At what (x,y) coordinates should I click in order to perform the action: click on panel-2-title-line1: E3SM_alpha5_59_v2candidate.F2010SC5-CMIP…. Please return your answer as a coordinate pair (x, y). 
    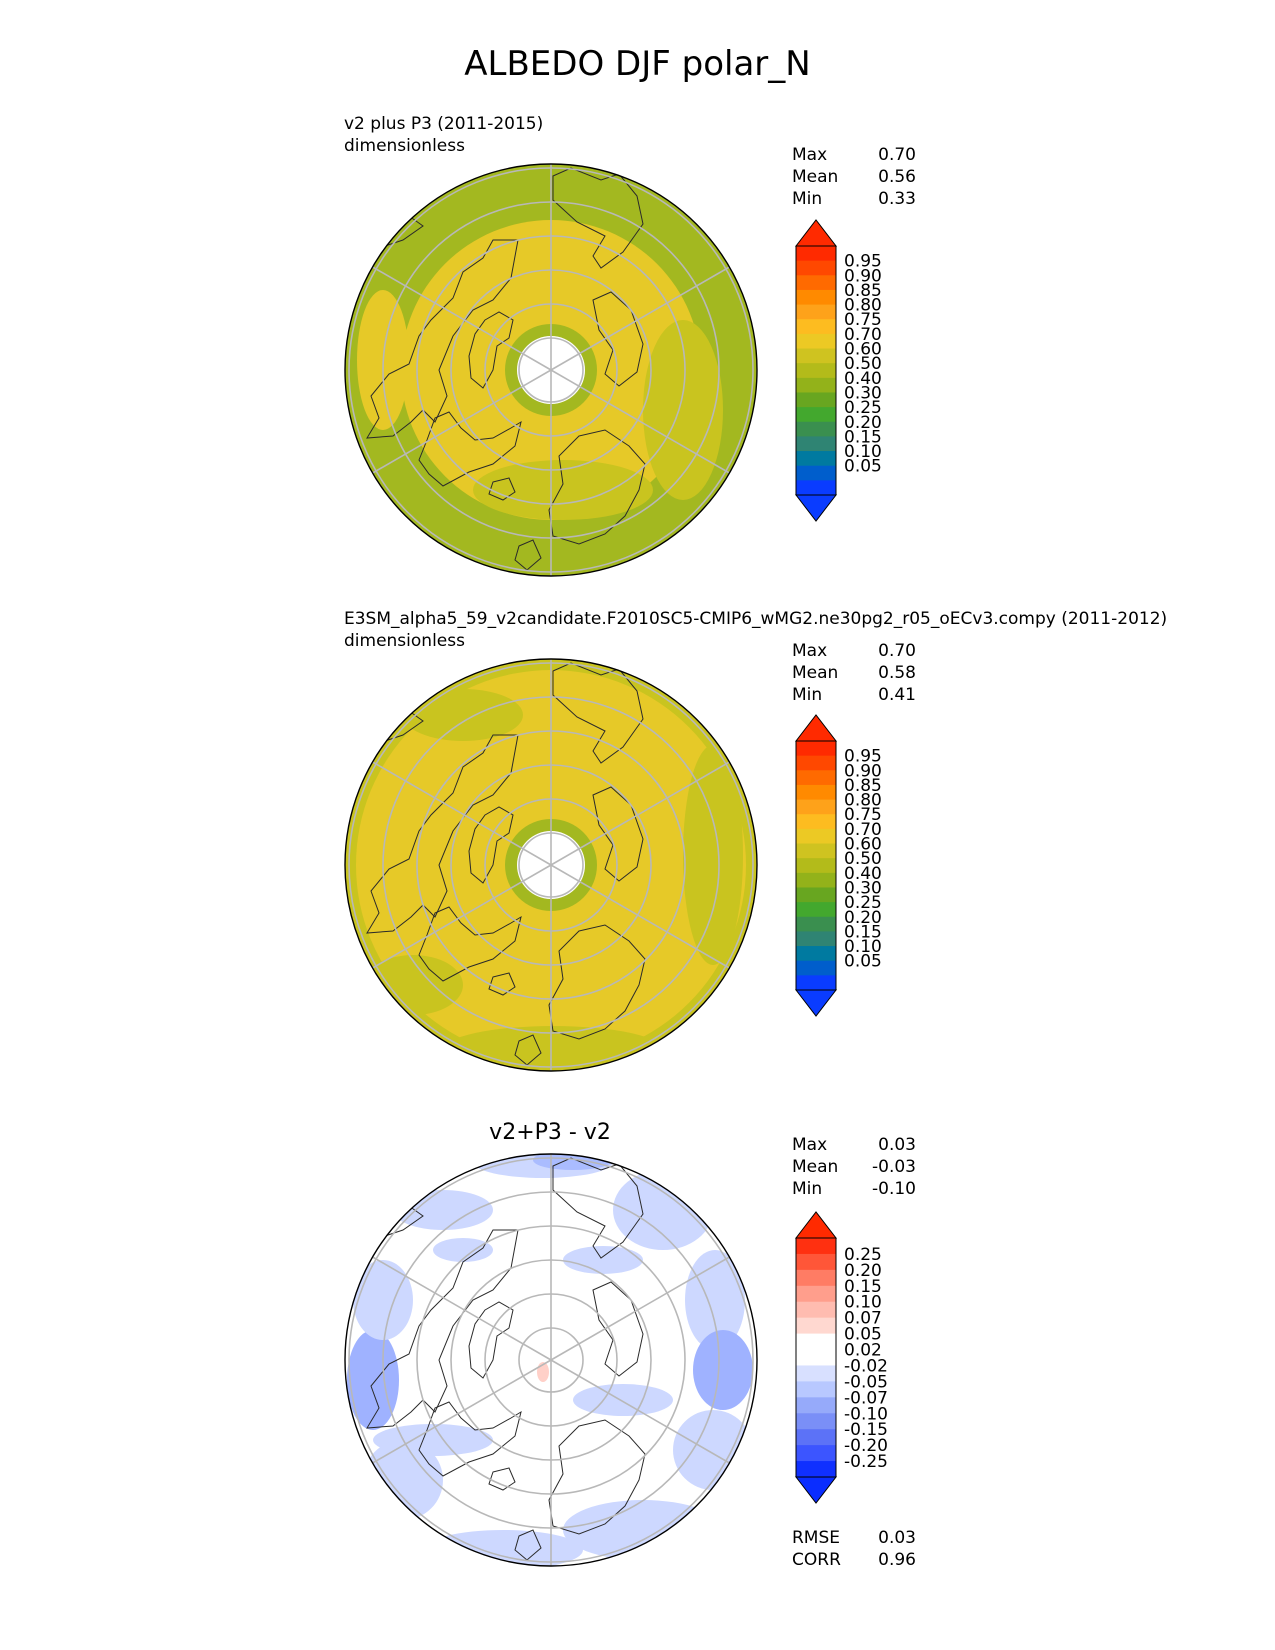
    Looking at the image, I should click on (756, 619).